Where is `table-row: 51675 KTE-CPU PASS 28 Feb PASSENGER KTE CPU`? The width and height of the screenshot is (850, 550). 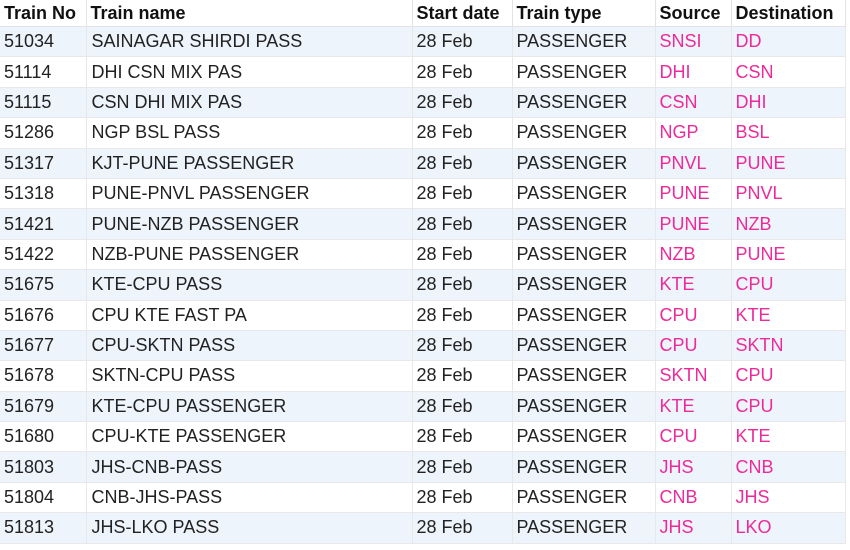
table-row: 51675 KTE-CPU PASS 28 Feb PASSENGER KTE CPU is located at coordinates (423, 285).